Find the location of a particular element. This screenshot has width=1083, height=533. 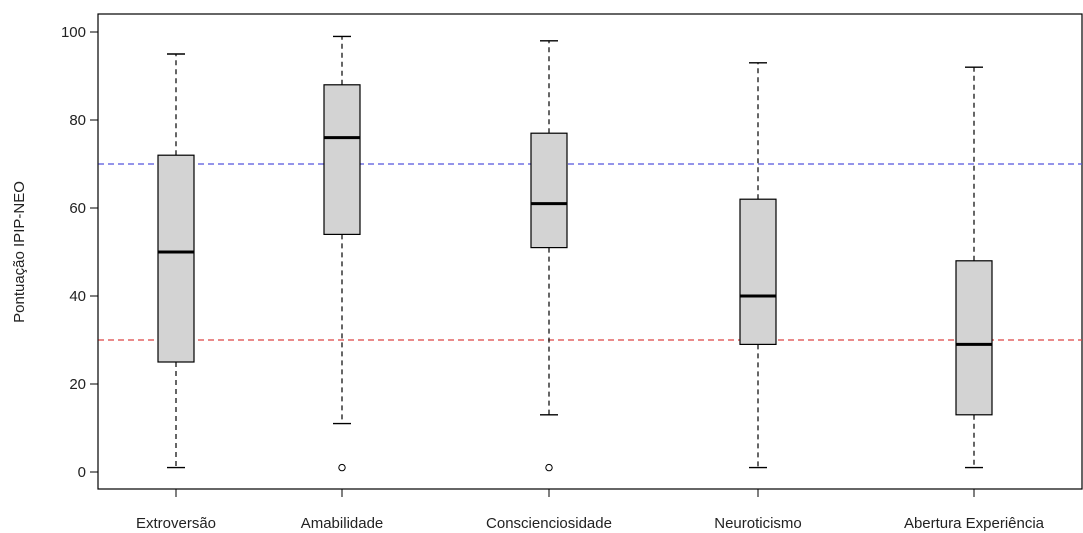

y-tick-label: 40 is located at coordinates (77, 296).